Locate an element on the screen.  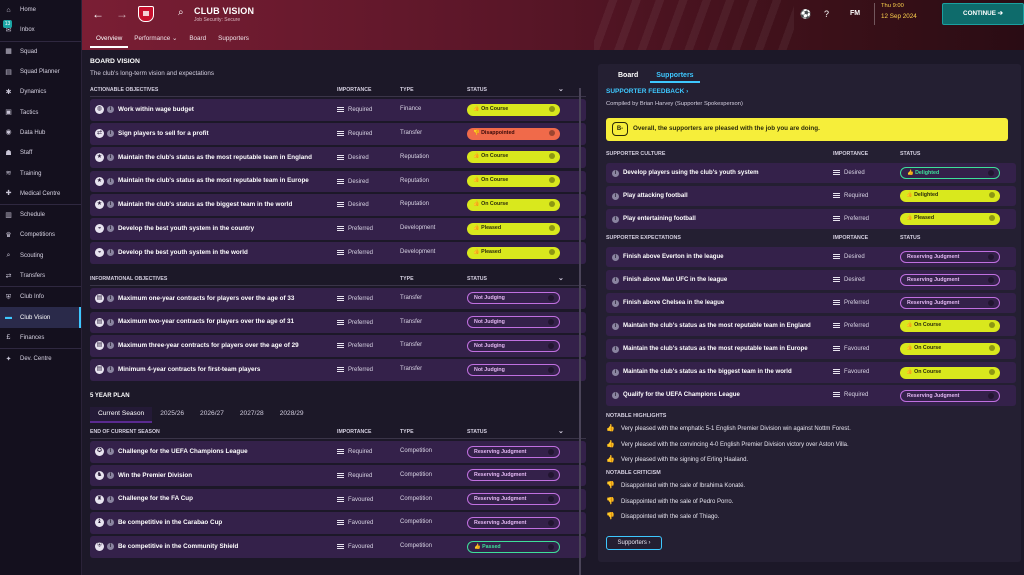
sidebar-item-staff: ☗ Staff is located at coordinates (40, 153).